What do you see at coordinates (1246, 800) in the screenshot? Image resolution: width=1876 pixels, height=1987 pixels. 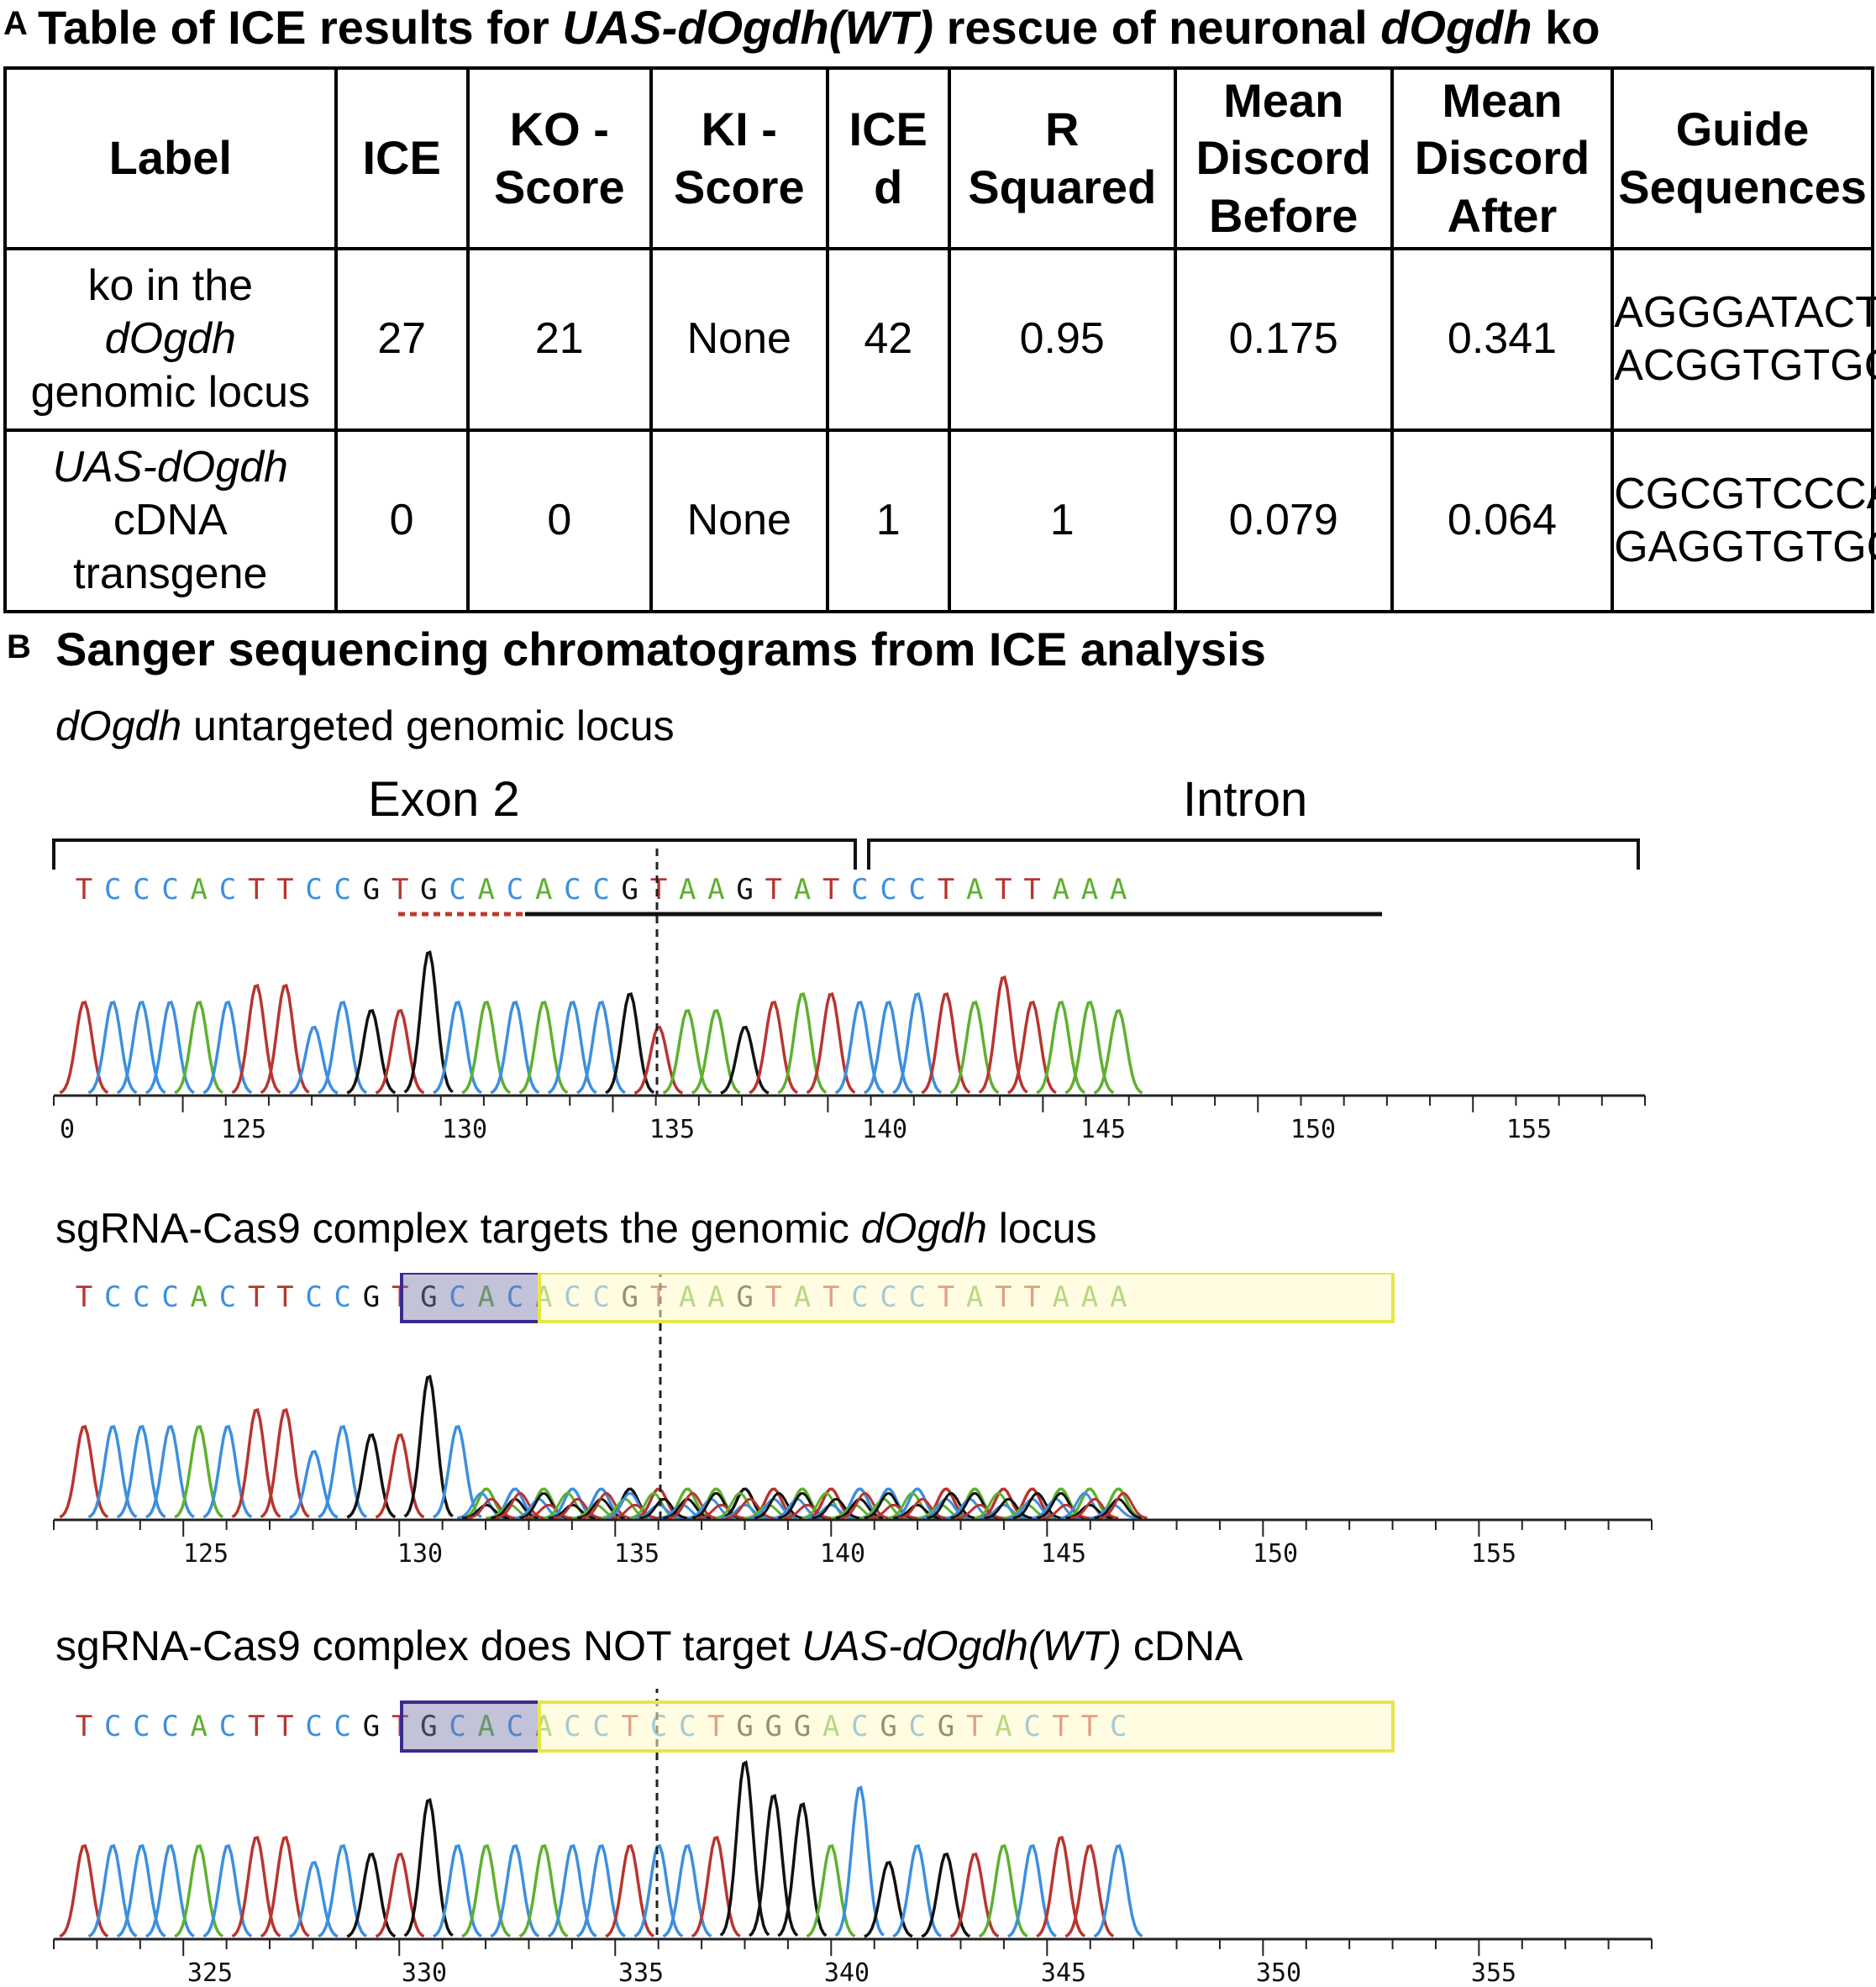 I see `region-label-intron: Intron` at bounding box center [1246, 800].